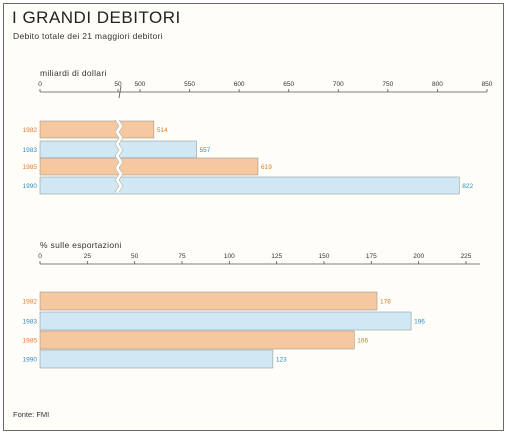 Image resolution: width=509 pixels, height=436 pixels. Describe the element at coordinates (30, 360) in the screenshot. I see `year-label-exports: 1990` at that location.